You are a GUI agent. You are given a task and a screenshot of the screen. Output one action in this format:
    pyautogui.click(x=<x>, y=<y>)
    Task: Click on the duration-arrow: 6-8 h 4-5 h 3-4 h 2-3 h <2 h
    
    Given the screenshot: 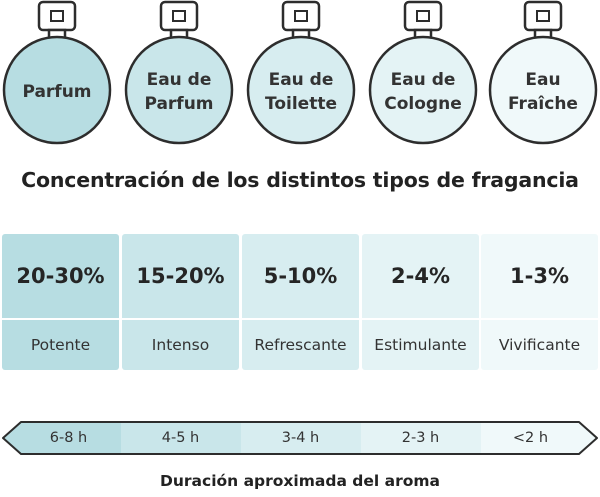 What is the action you would take?
    pyautogui.click(x=300, y=438)
    